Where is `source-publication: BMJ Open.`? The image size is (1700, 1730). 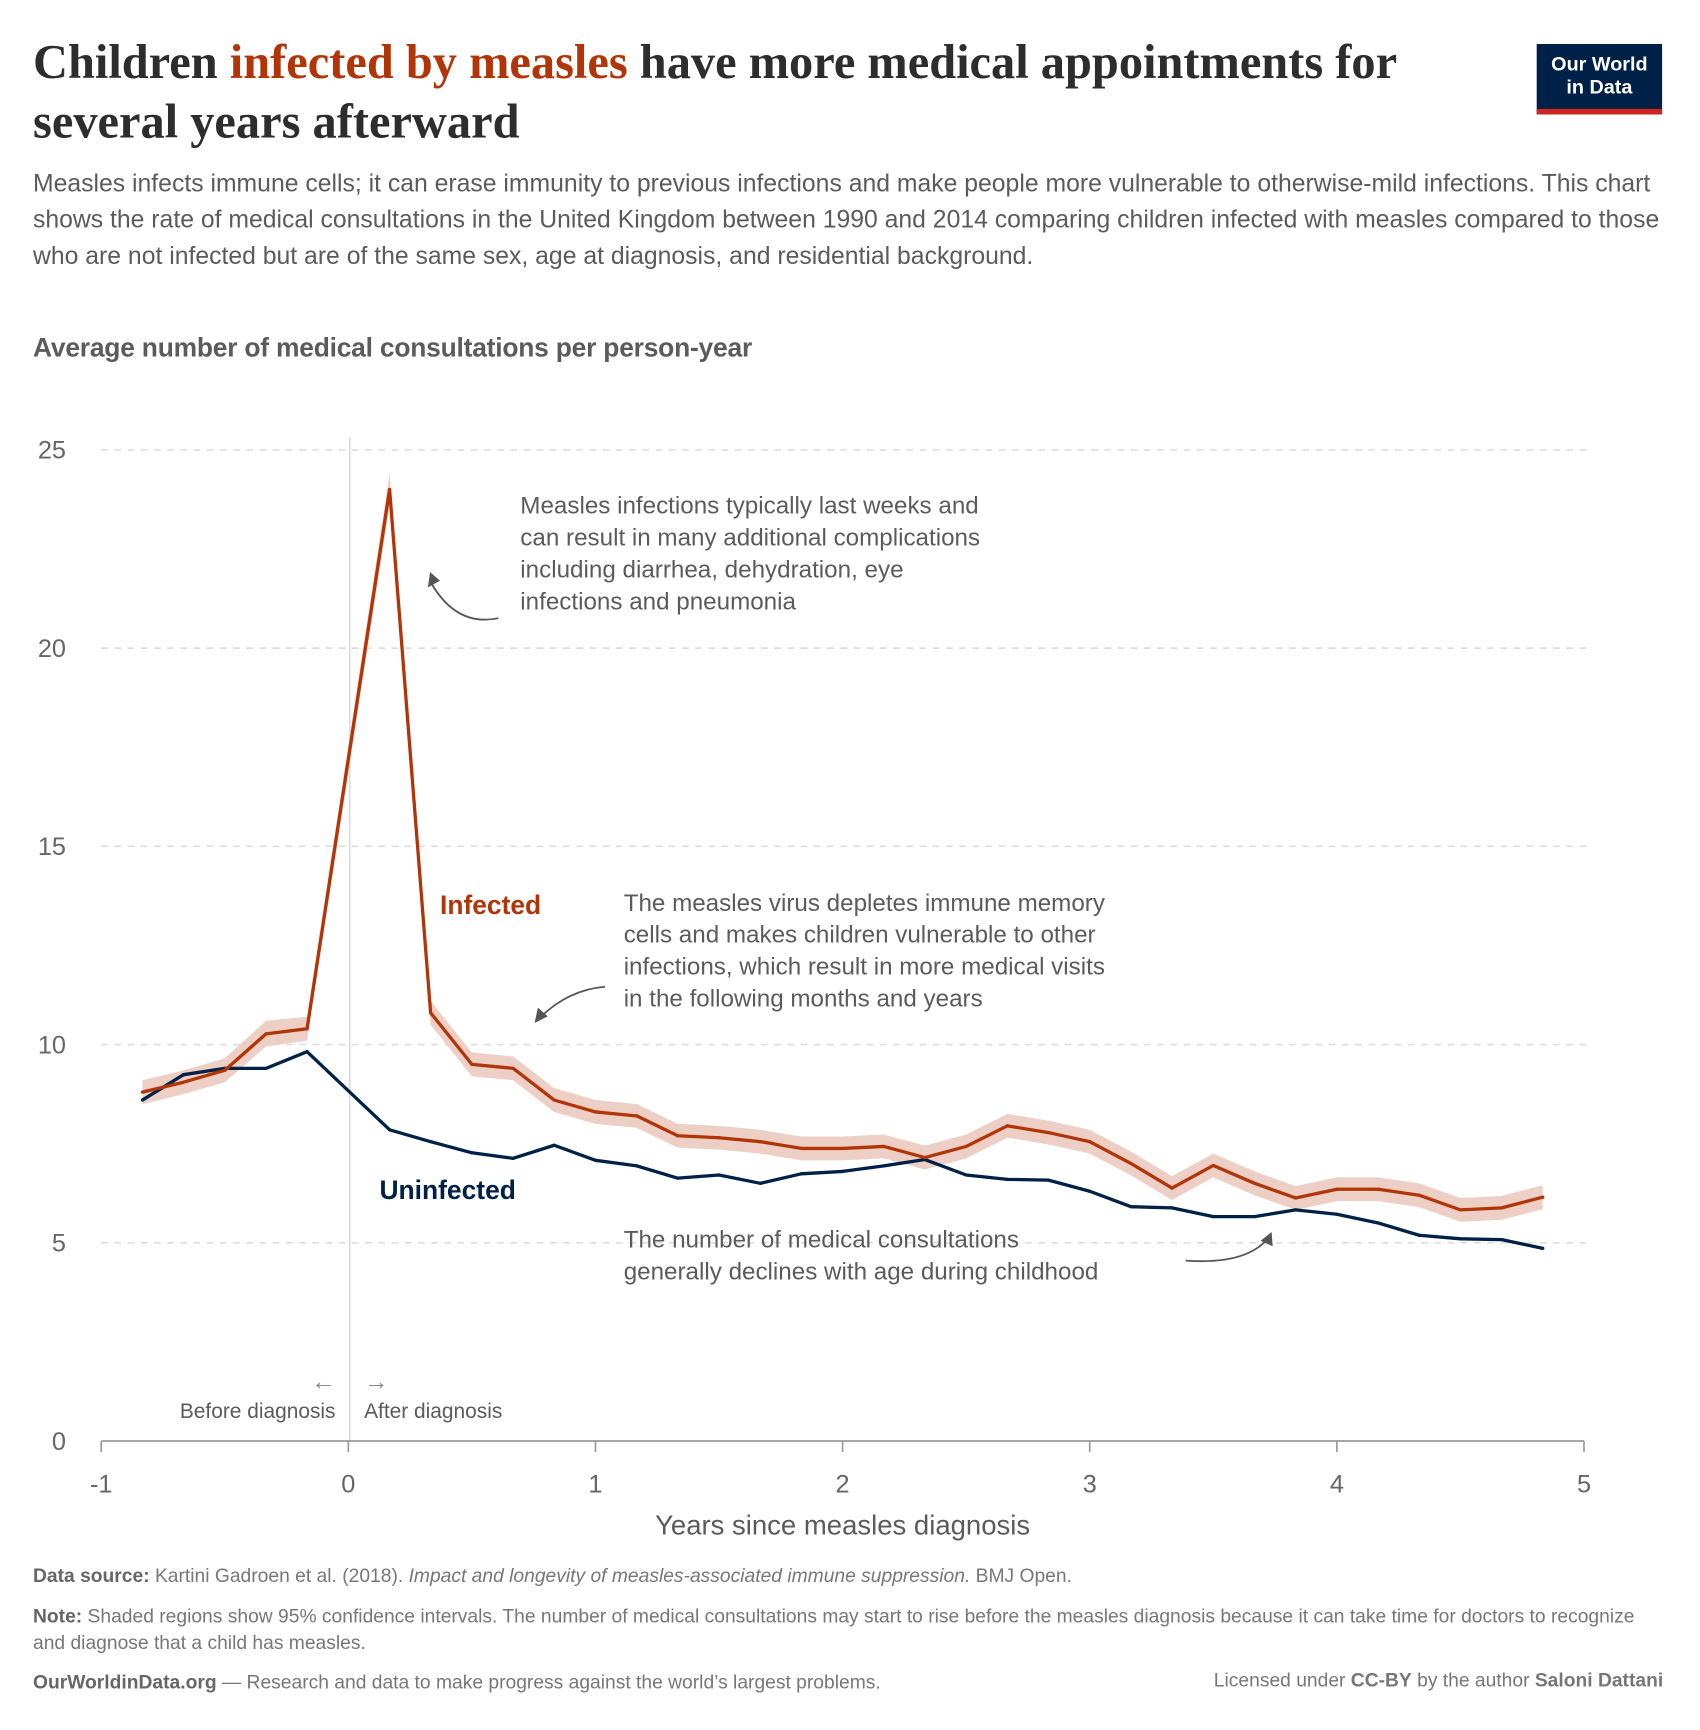 source-publication: BMJ Open. is located at coordinates (1021, 1575).